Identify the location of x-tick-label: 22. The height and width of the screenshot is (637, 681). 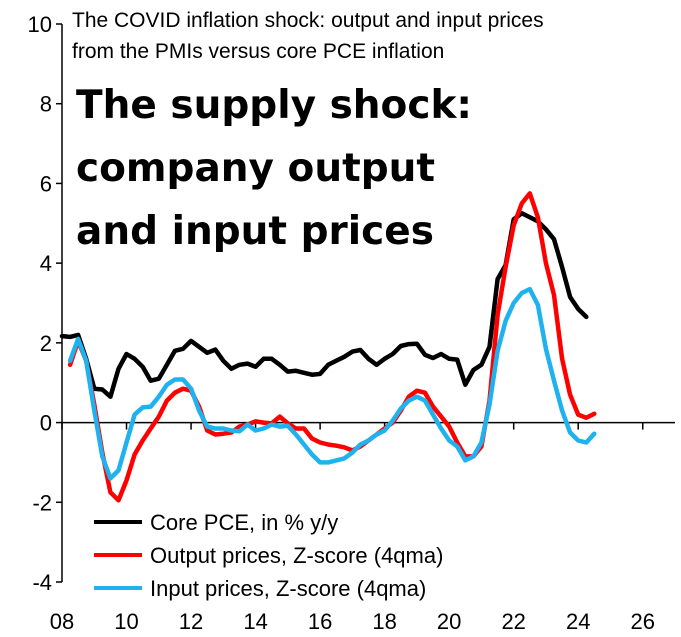
(513, 621).